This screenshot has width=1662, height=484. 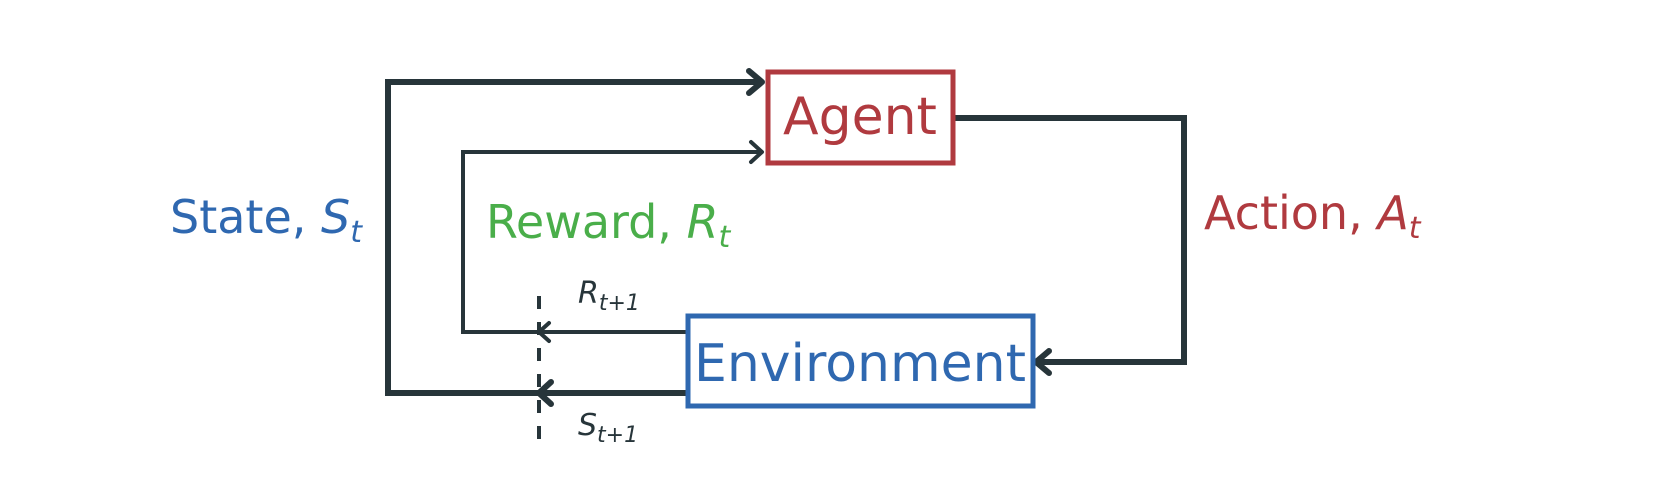 What do you see at coordinates (1290, 213) in the screenshot?
I see `action-text: Action,` at bounding box center [1290, 213].